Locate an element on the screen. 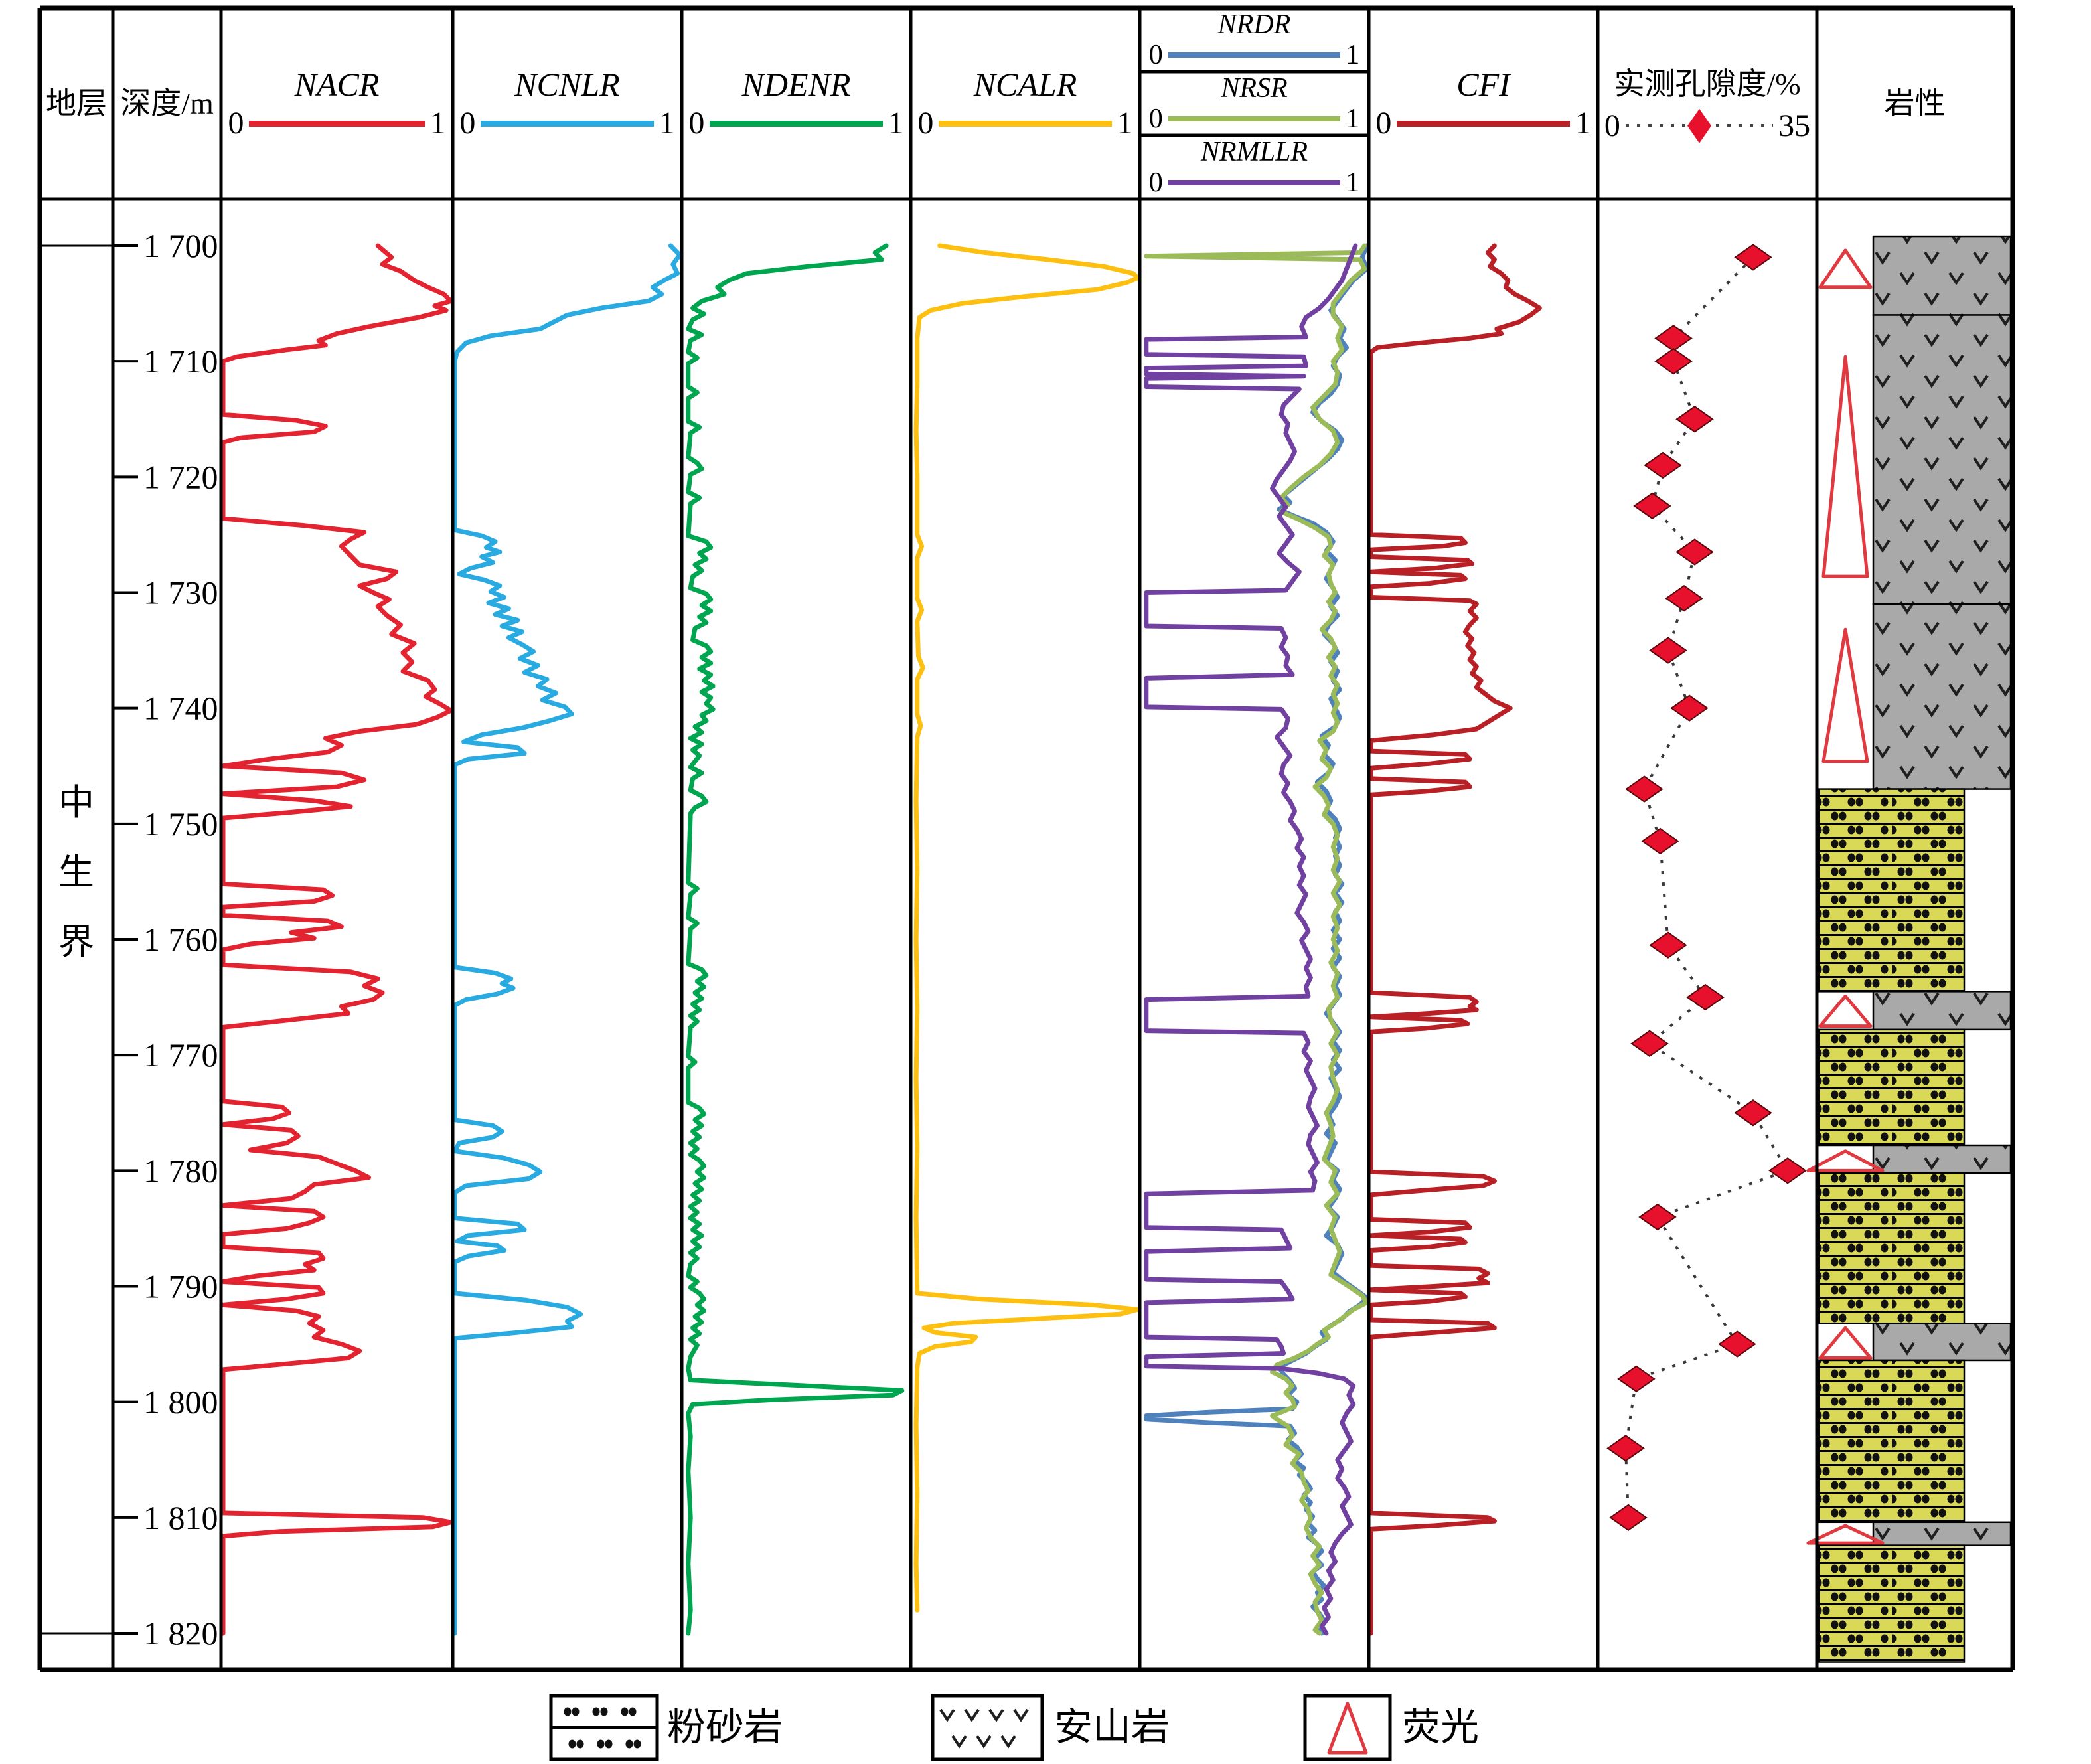 This screenshot has height=1764, width=2091. scale-line-ncalr is located at coordinates (1025, 123).